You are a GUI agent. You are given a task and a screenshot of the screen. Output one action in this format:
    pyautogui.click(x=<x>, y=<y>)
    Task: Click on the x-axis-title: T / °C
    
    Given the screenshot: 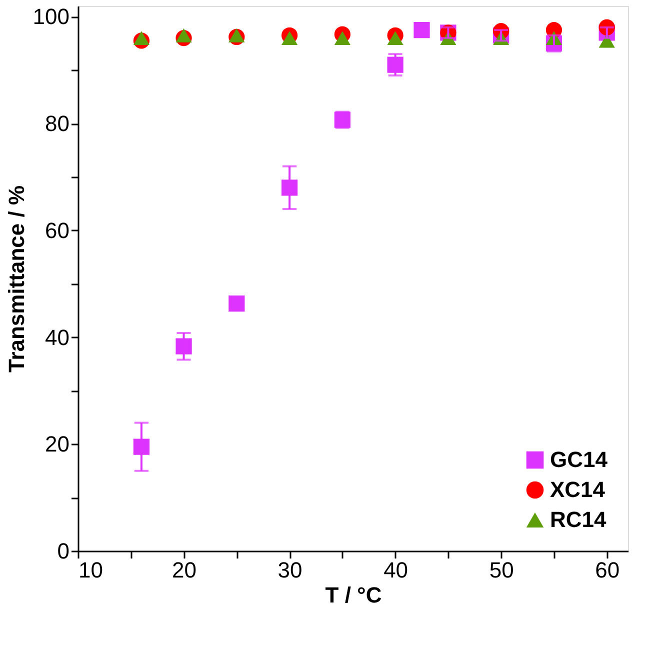 What is the action you would take?
    pyautogui.click(x=353, y=595)
    